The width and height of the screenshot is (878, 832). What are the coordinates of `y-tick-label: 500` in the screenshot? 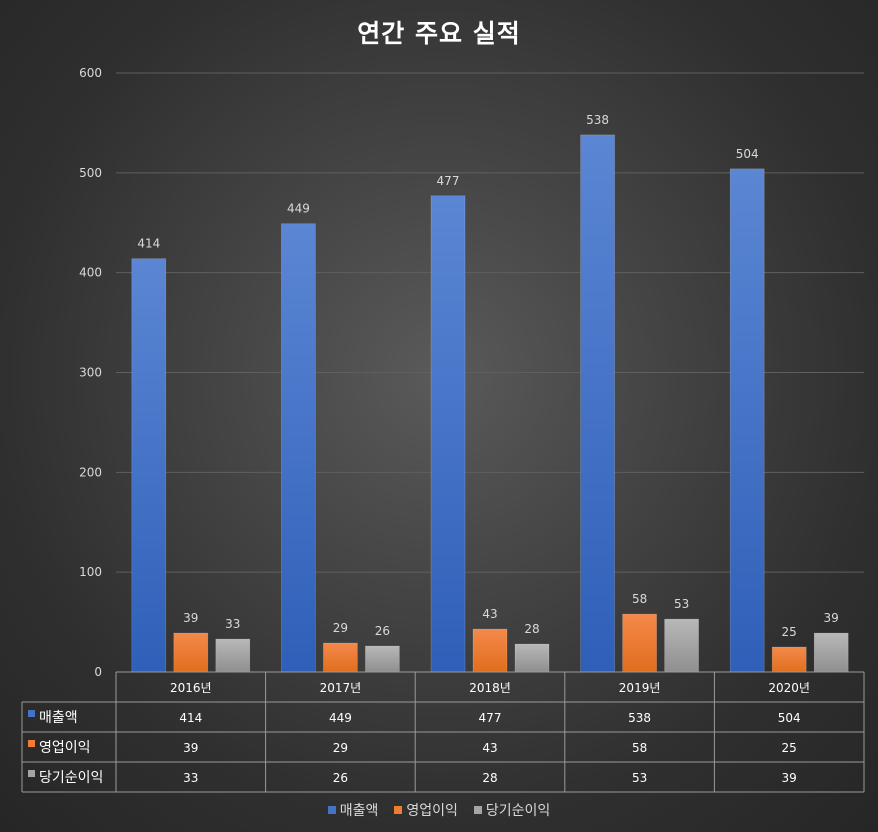 It's located at (90, 173).